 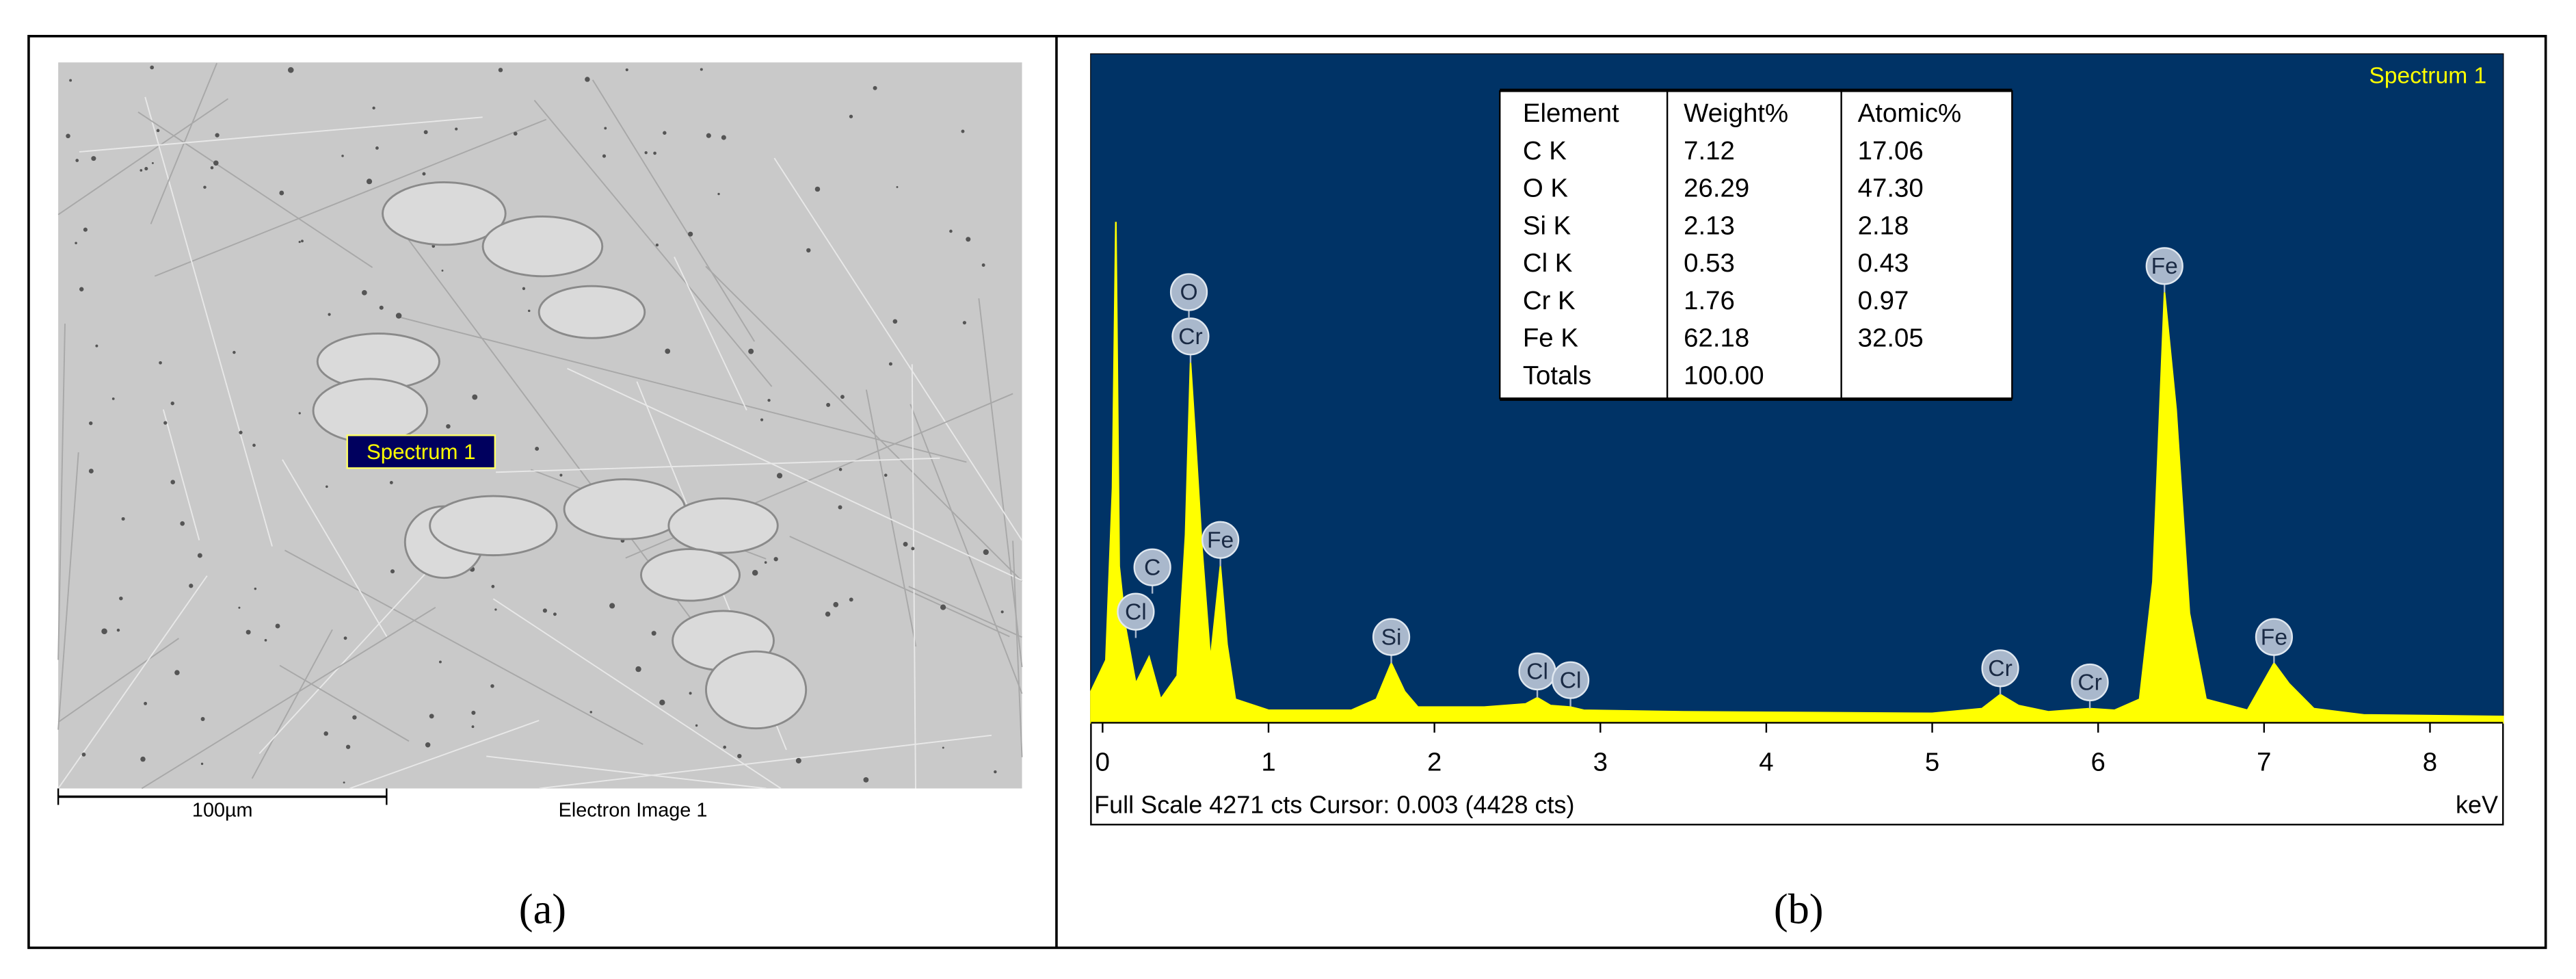 I want to click on x-tick-label: 4, so click(x=1766, y=762).